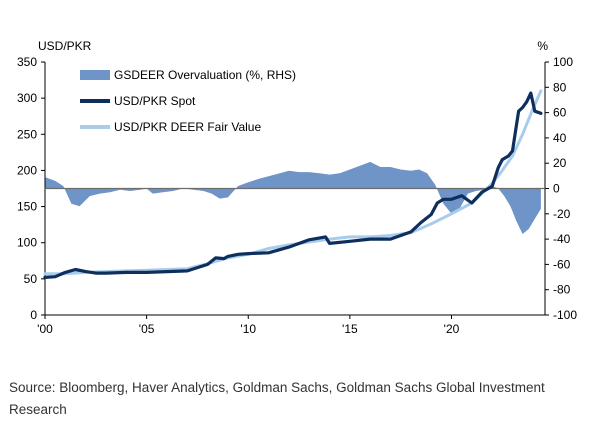 This screenshot has width=600, height=426. I want to click on left-tick-label: 100, so click(27, 243).